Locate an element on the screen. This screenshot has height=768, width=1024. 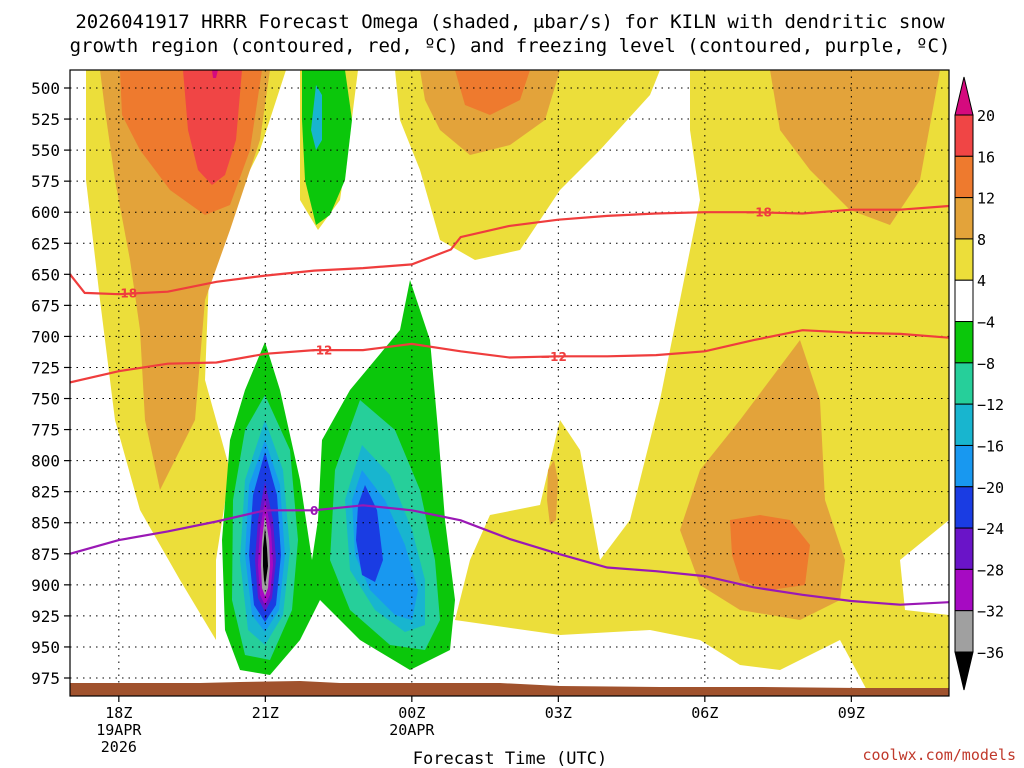
y-tick-label: 800 is located at coordinates (45, 461).